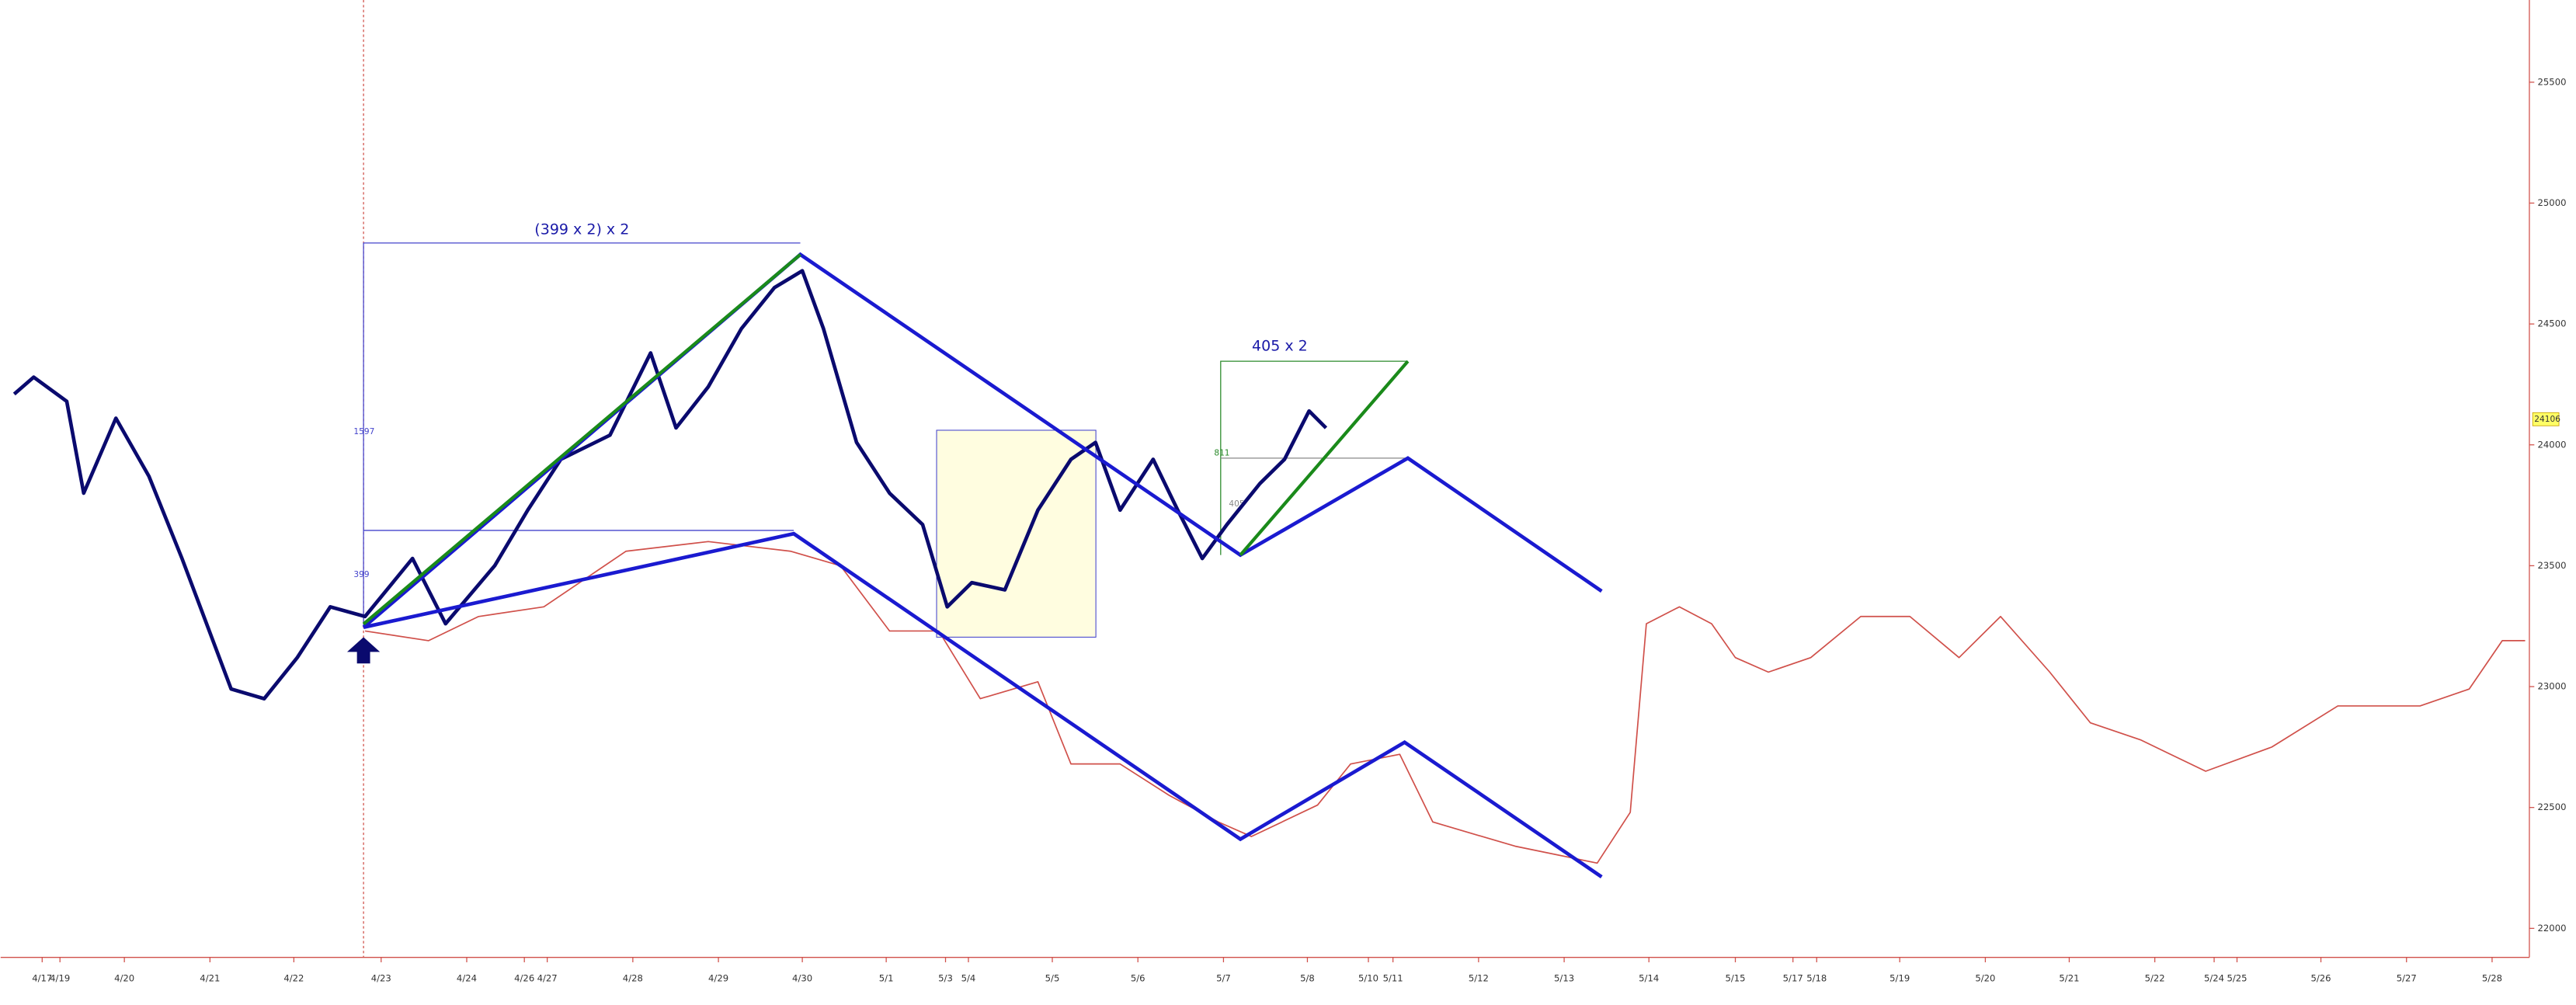 This screenshot has height=1005, width=2576. Describe the element at coordinates (363, 650) in the screenshot. I see `arrow` at that location.